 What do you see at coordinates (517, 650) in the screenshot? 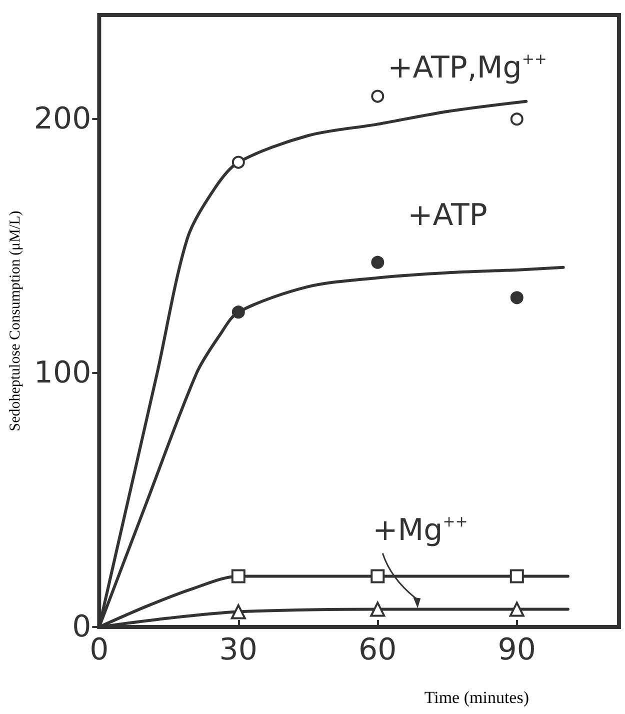
I see `x-tick-label: 90` at bounding box center [517, 650].